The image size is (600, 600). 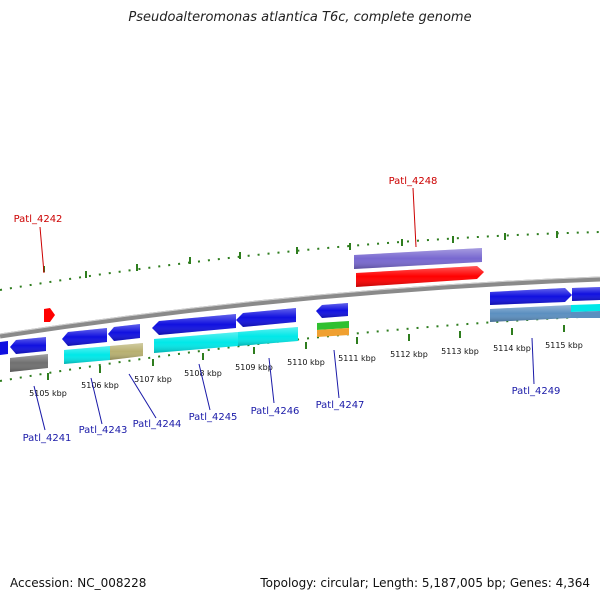 What do you see at coordinates (47, 438) in the screenshot?
I see `gene-label-patl-4241: Patl_4241` at bounding box center [47, 438].